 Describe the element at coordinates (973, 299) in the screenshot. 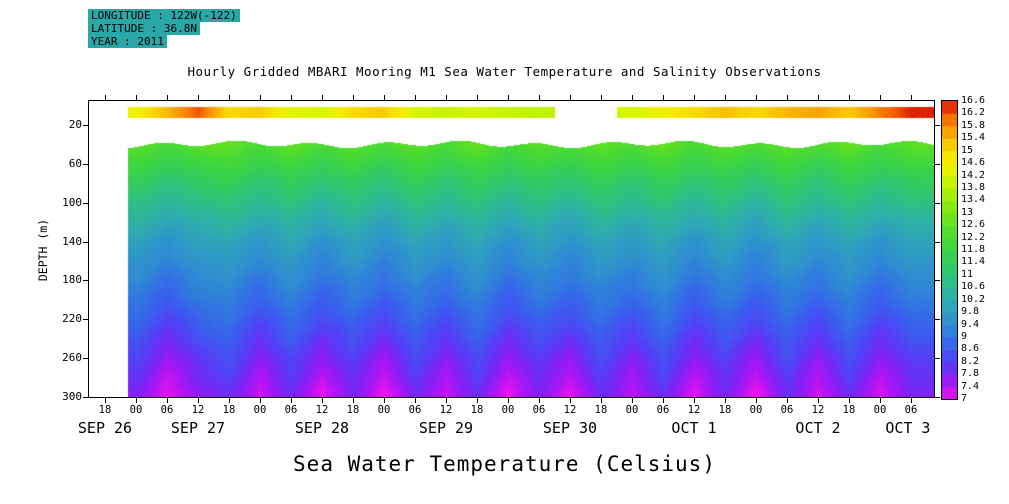

I see `colorbar-tick-label: 10.2` at that location.